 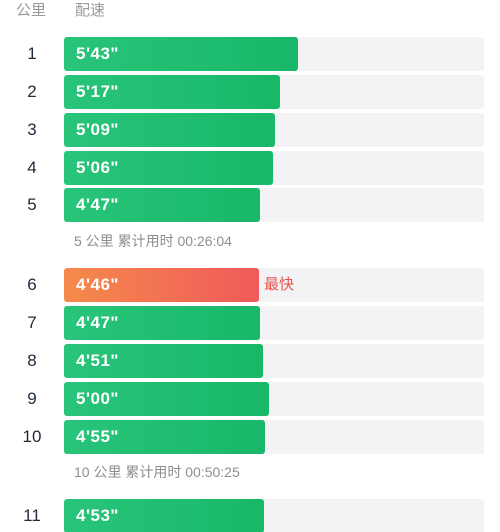 I want to click on split-bar-track: 4'46" 最快, so click(x=274, y=285).